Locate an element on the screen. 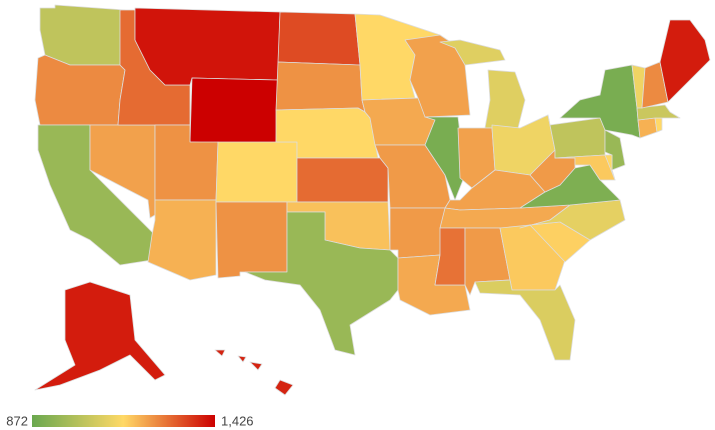  legend-gradient is located at coordinates (123, 421).